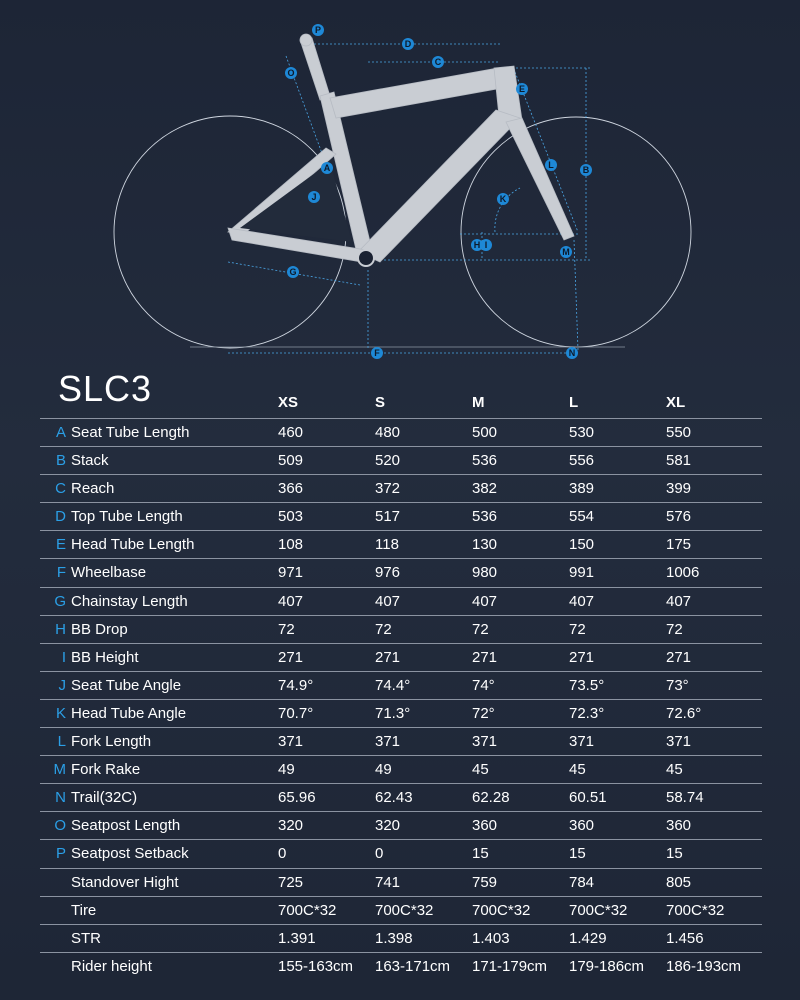 Image resolution: width=800 pixels, height=1000 pixels. I want to click on table-row: P Seatpost Setback 0 0 15 15 15, so click(401, 853).